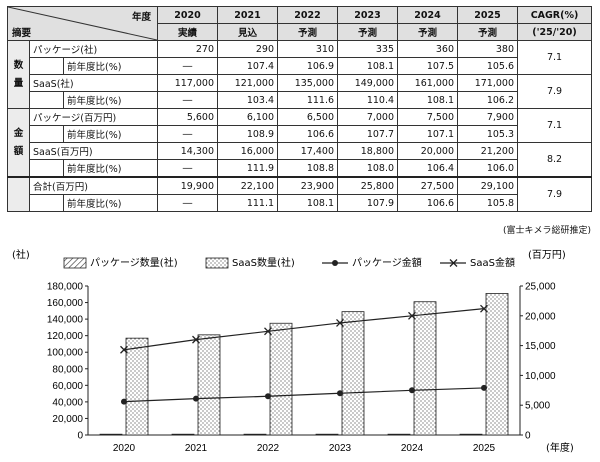 The image size is (600, 462). What do you see at coordinates (188, 15) in the screenshot?
I see `year-header: 2020` at bounding box center [188, 15].